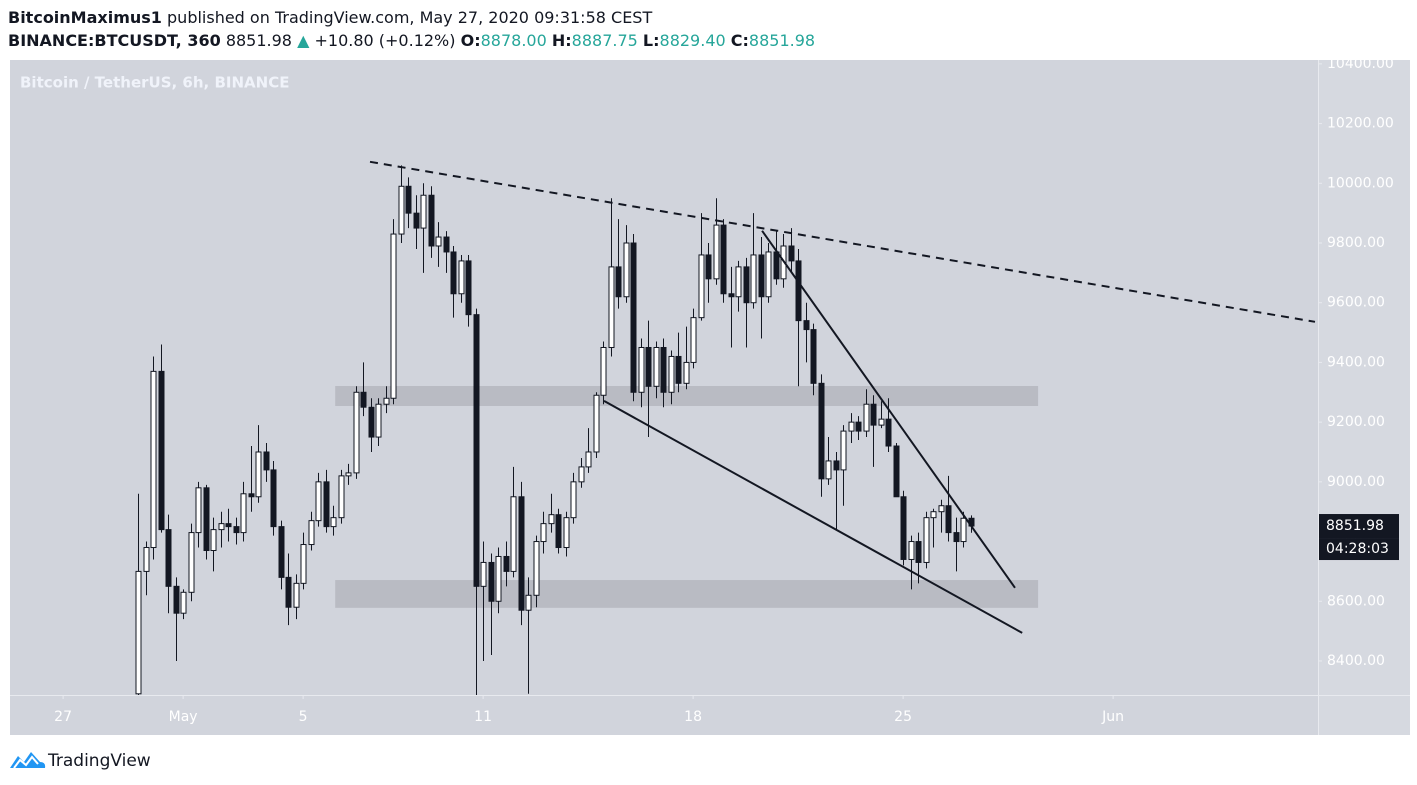 Image resolution: width=1417 pixels, height=785 pixels. I want to click on last-price-badge, so click(1359, 526).